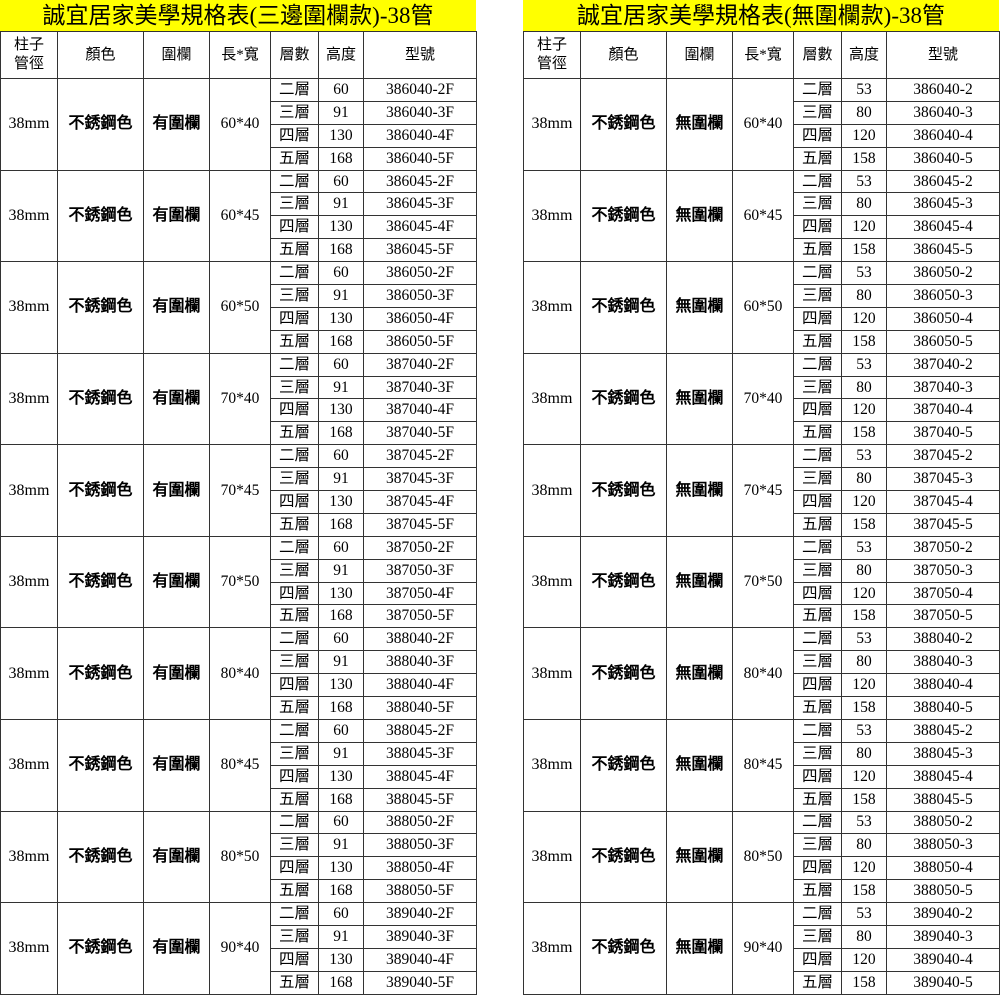 The width and height of the screenshot is (1000, 995). Describe the element at coordinates (420, 135) in the screenshot. I see `model-cell: 386040-4F` at that location.